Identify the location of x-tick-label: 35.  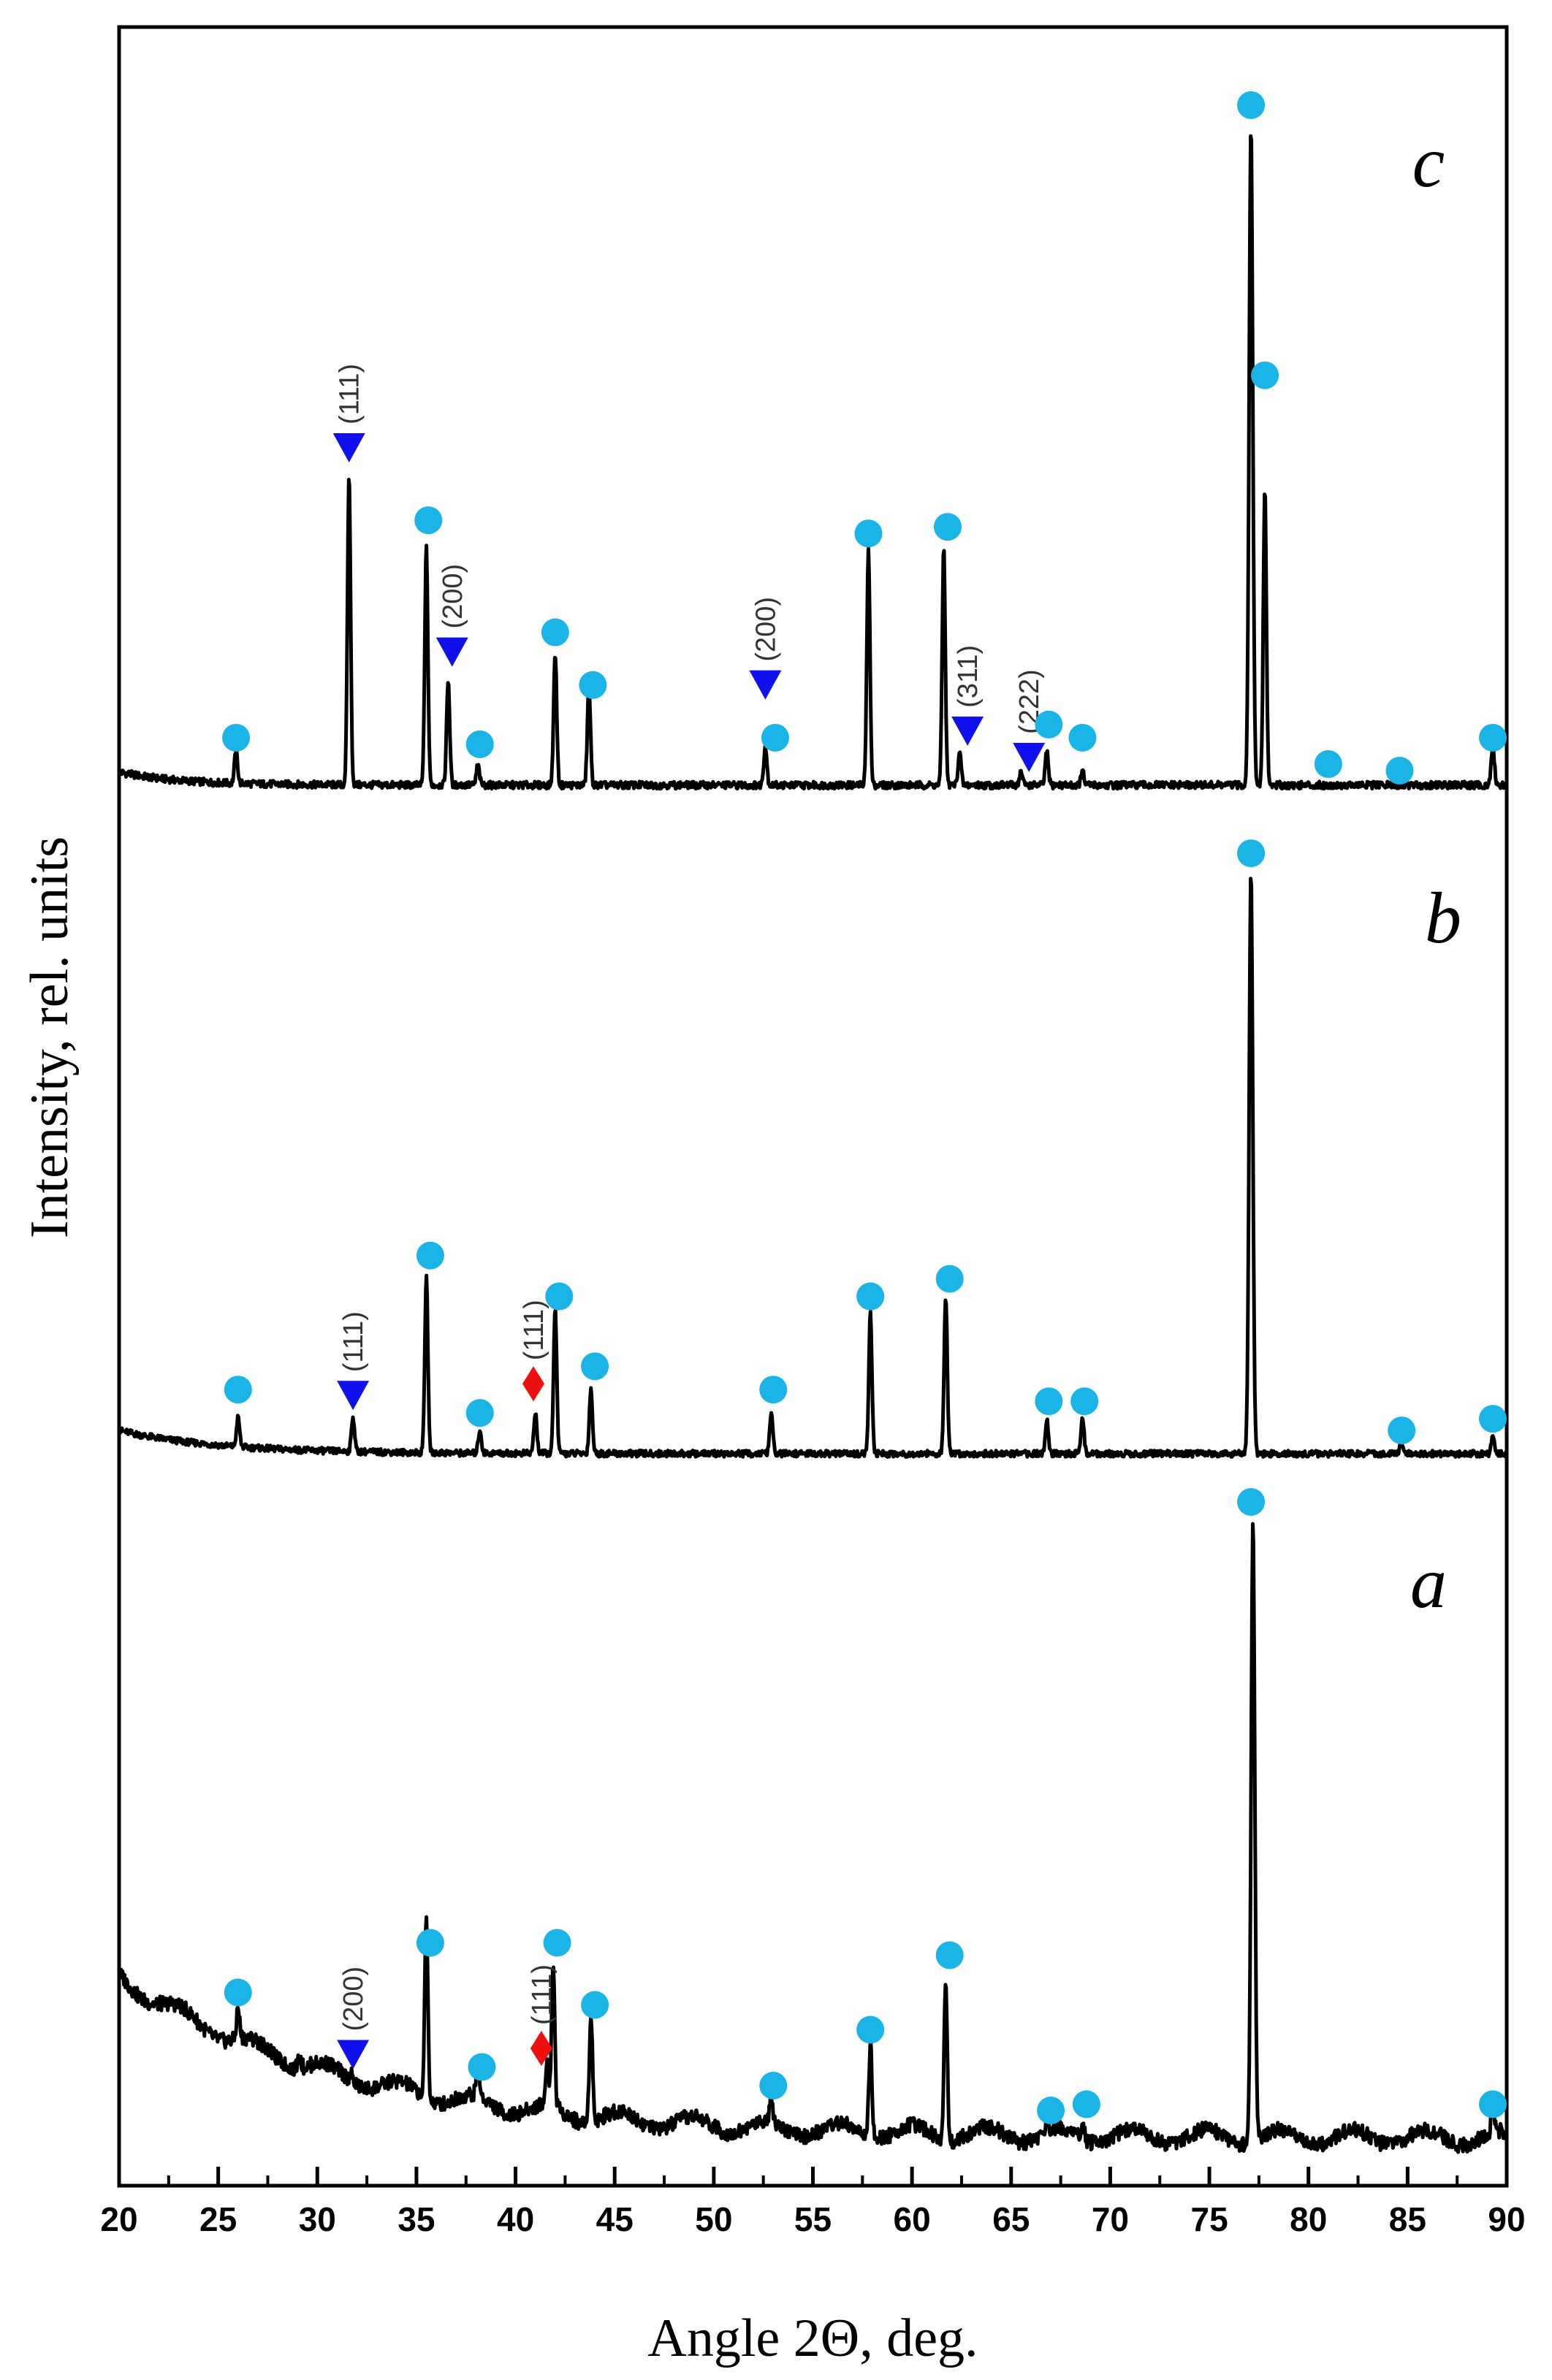
(416, 2219).